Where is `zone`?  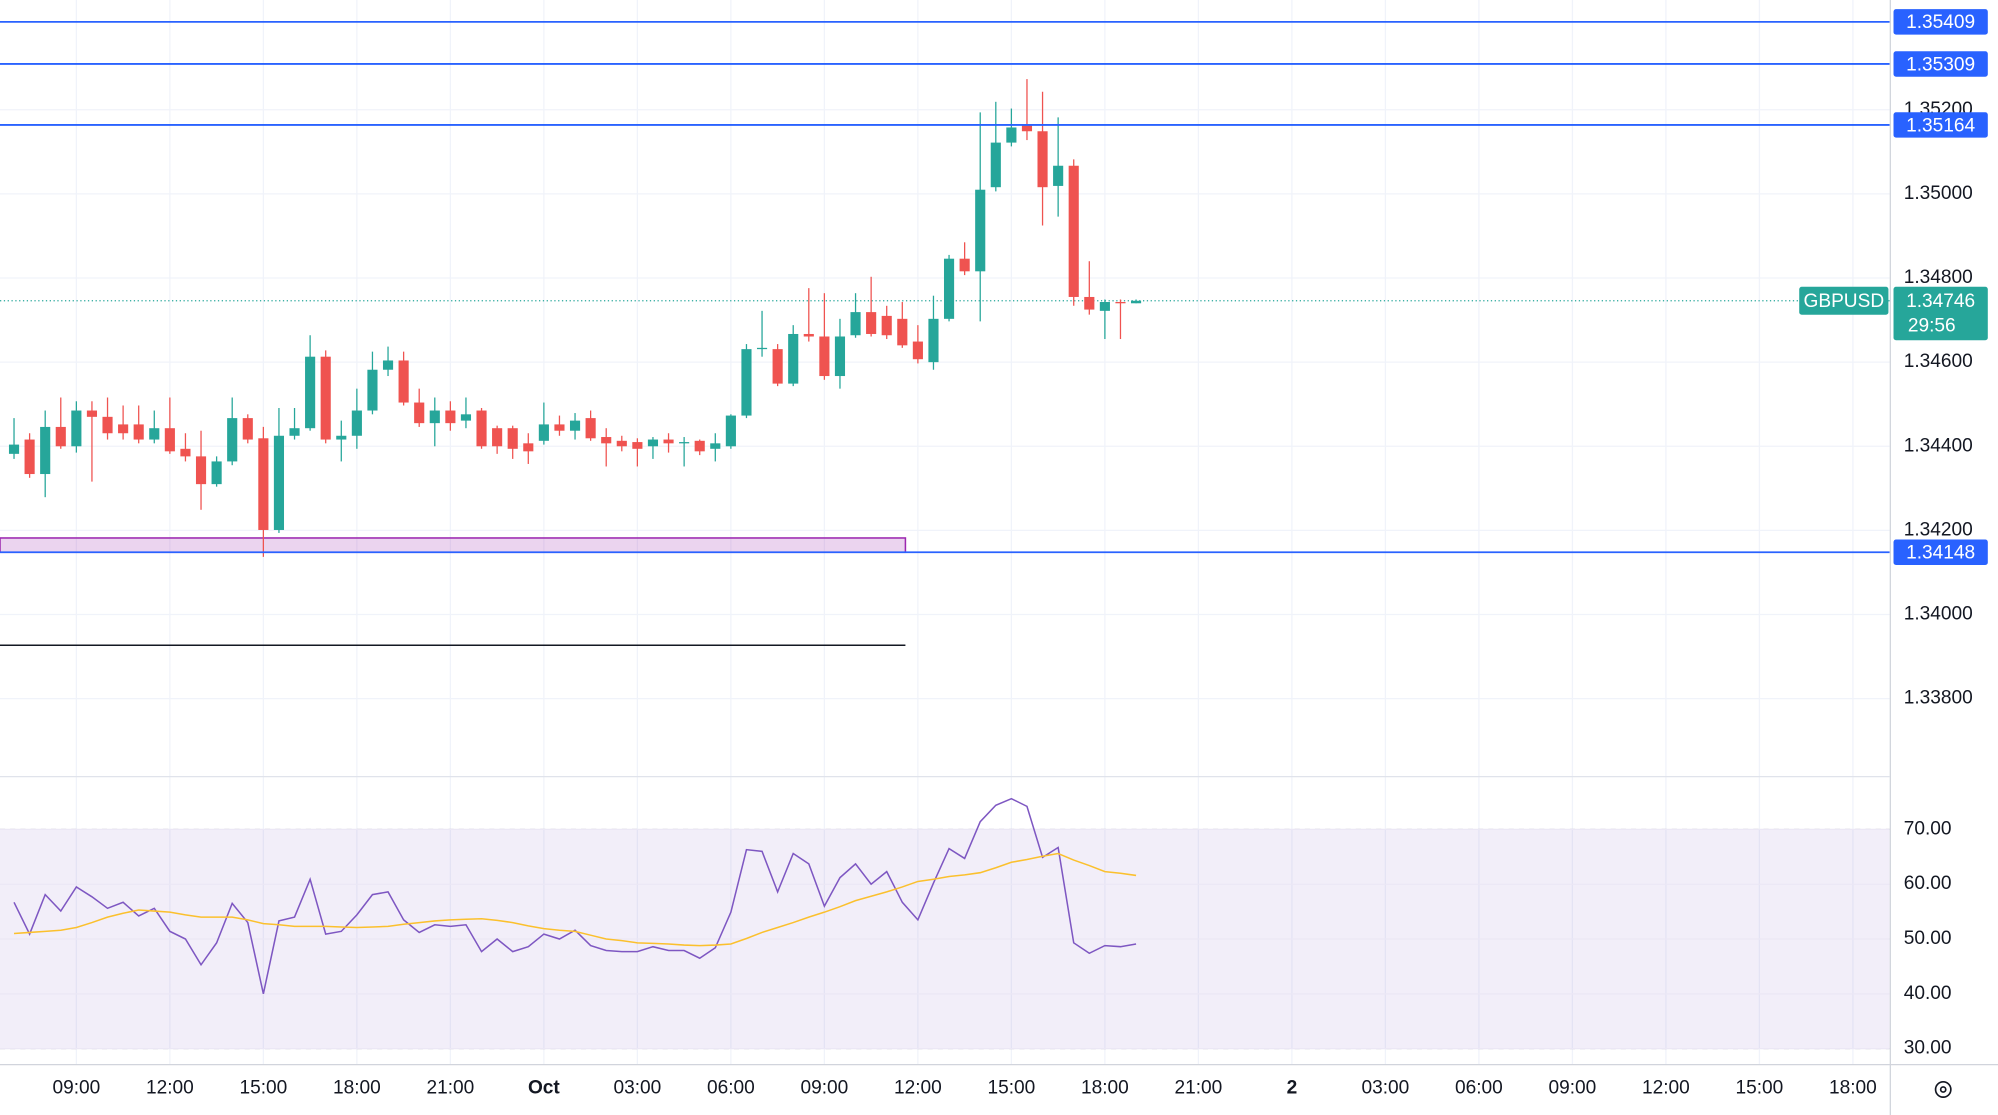 zone is located at coordinates (453, 545).